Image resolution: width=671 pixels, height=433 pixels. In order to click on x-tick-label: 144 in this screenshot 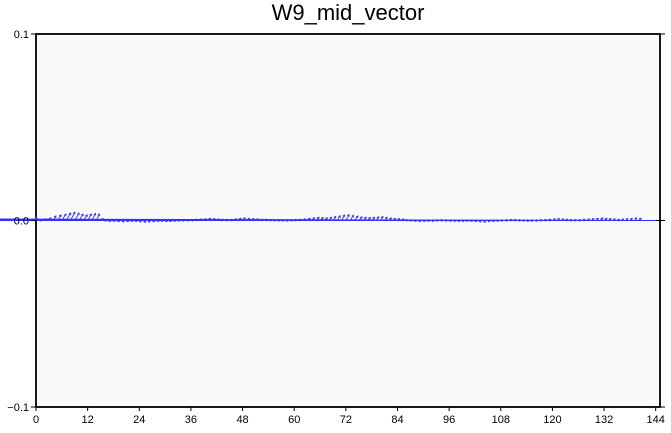, I will do `click(656, 420)`.